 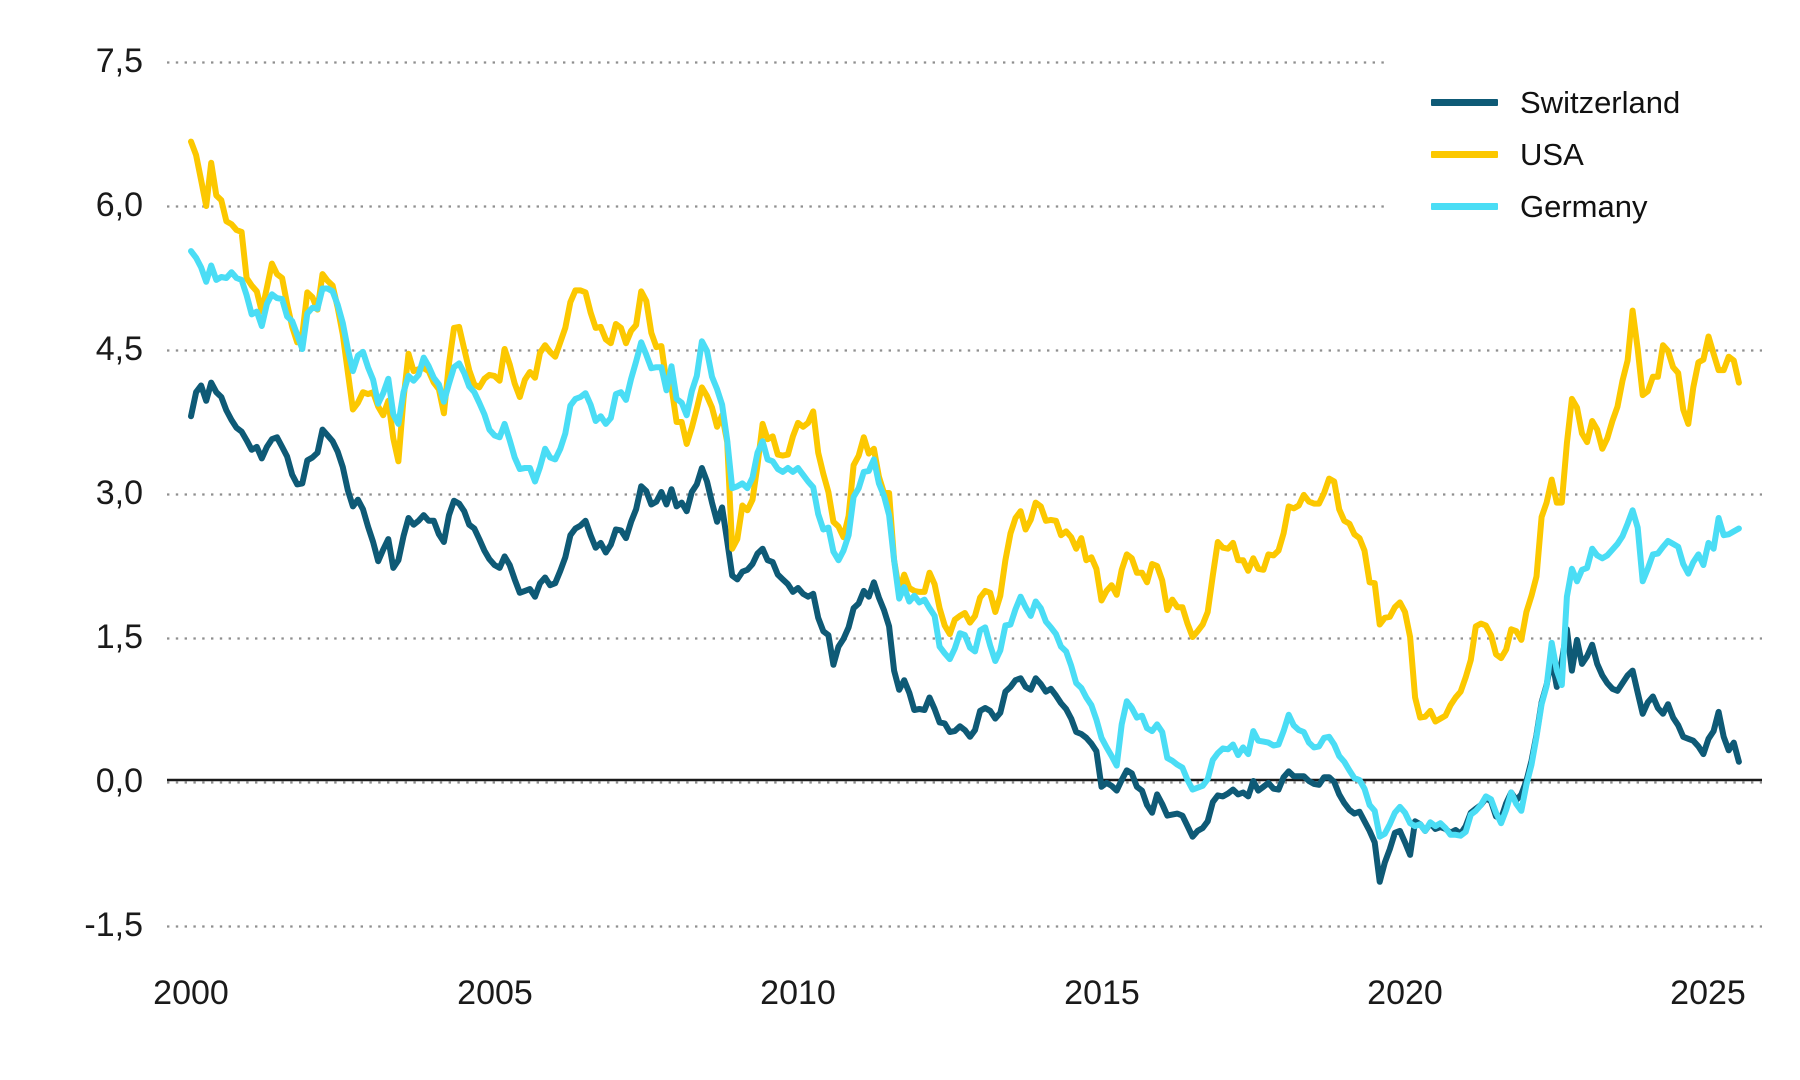 What do you see at coordinates (1600, 102) in the screenshot?
I see `legend-label: Switzerland` at bounding box center [1600, 102].